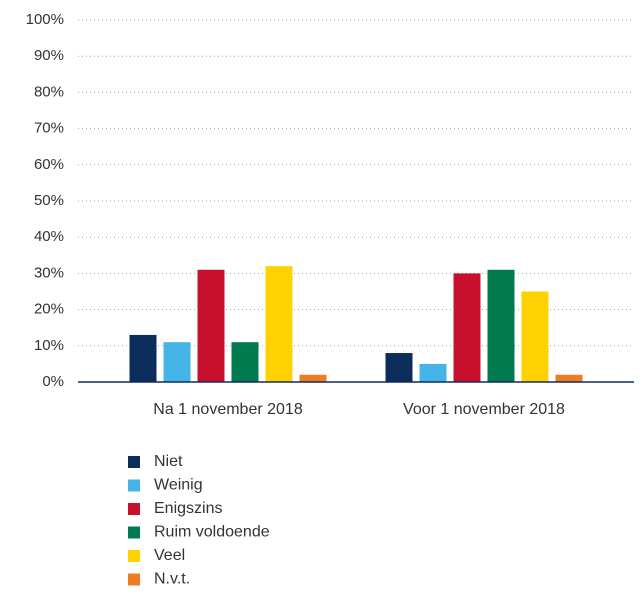 This screenshot has width=642, height=610. I want to click on y-tick-label: 60%, so click(49, 164).